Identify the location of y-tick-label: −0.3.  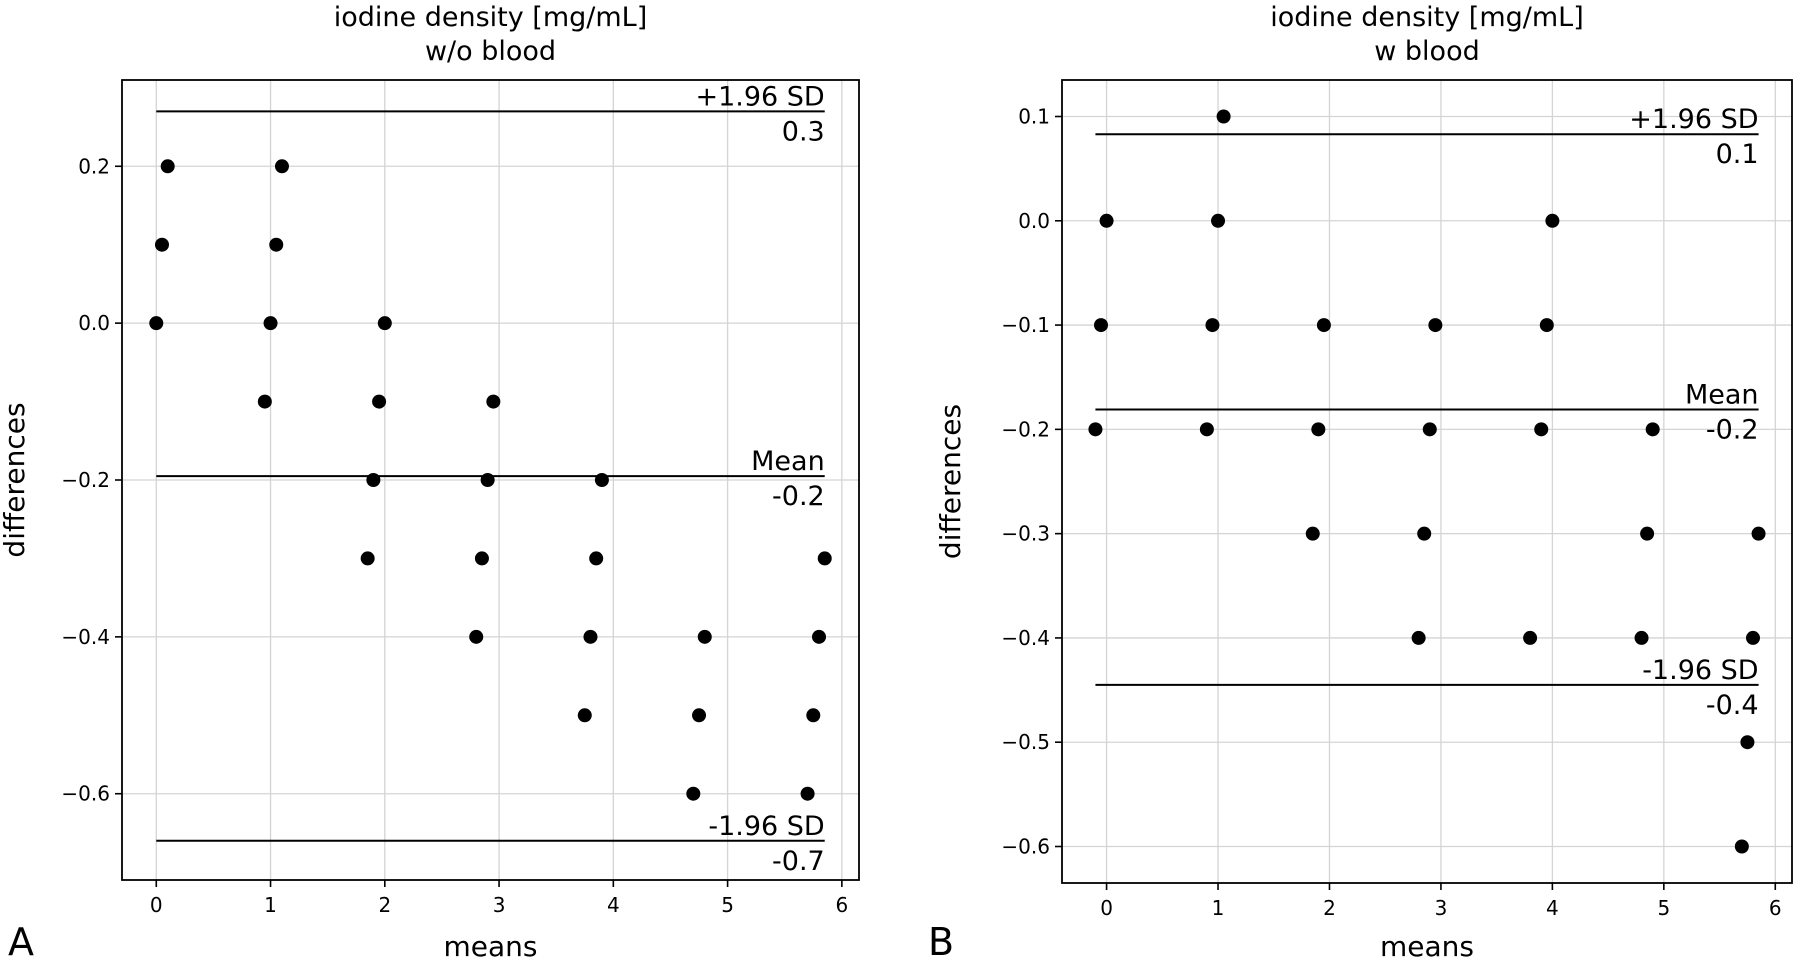
(1025, 534).